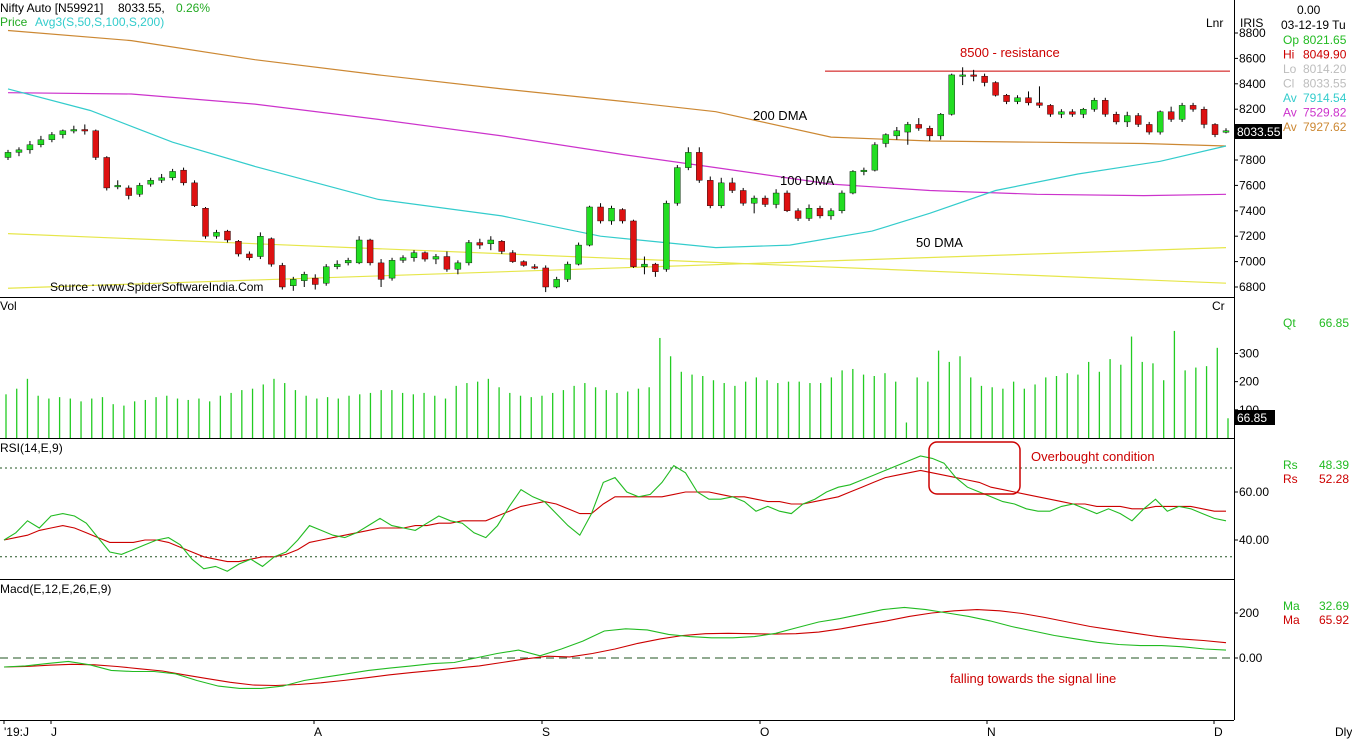  I want to click on price-tag-box, so click(1258, 131).